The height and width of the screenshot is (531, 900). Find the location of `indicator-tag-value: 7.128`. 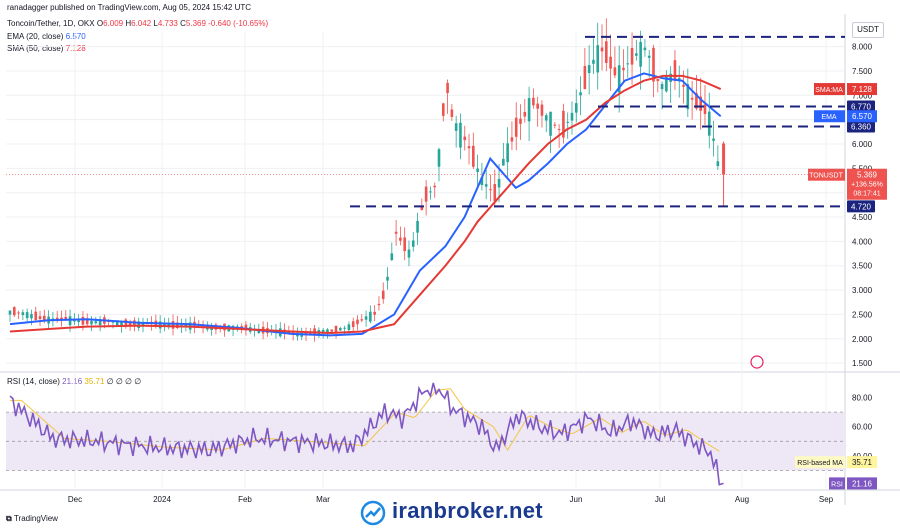

indicator-tag-value: 7.128 is located at coordinates (862, 89).